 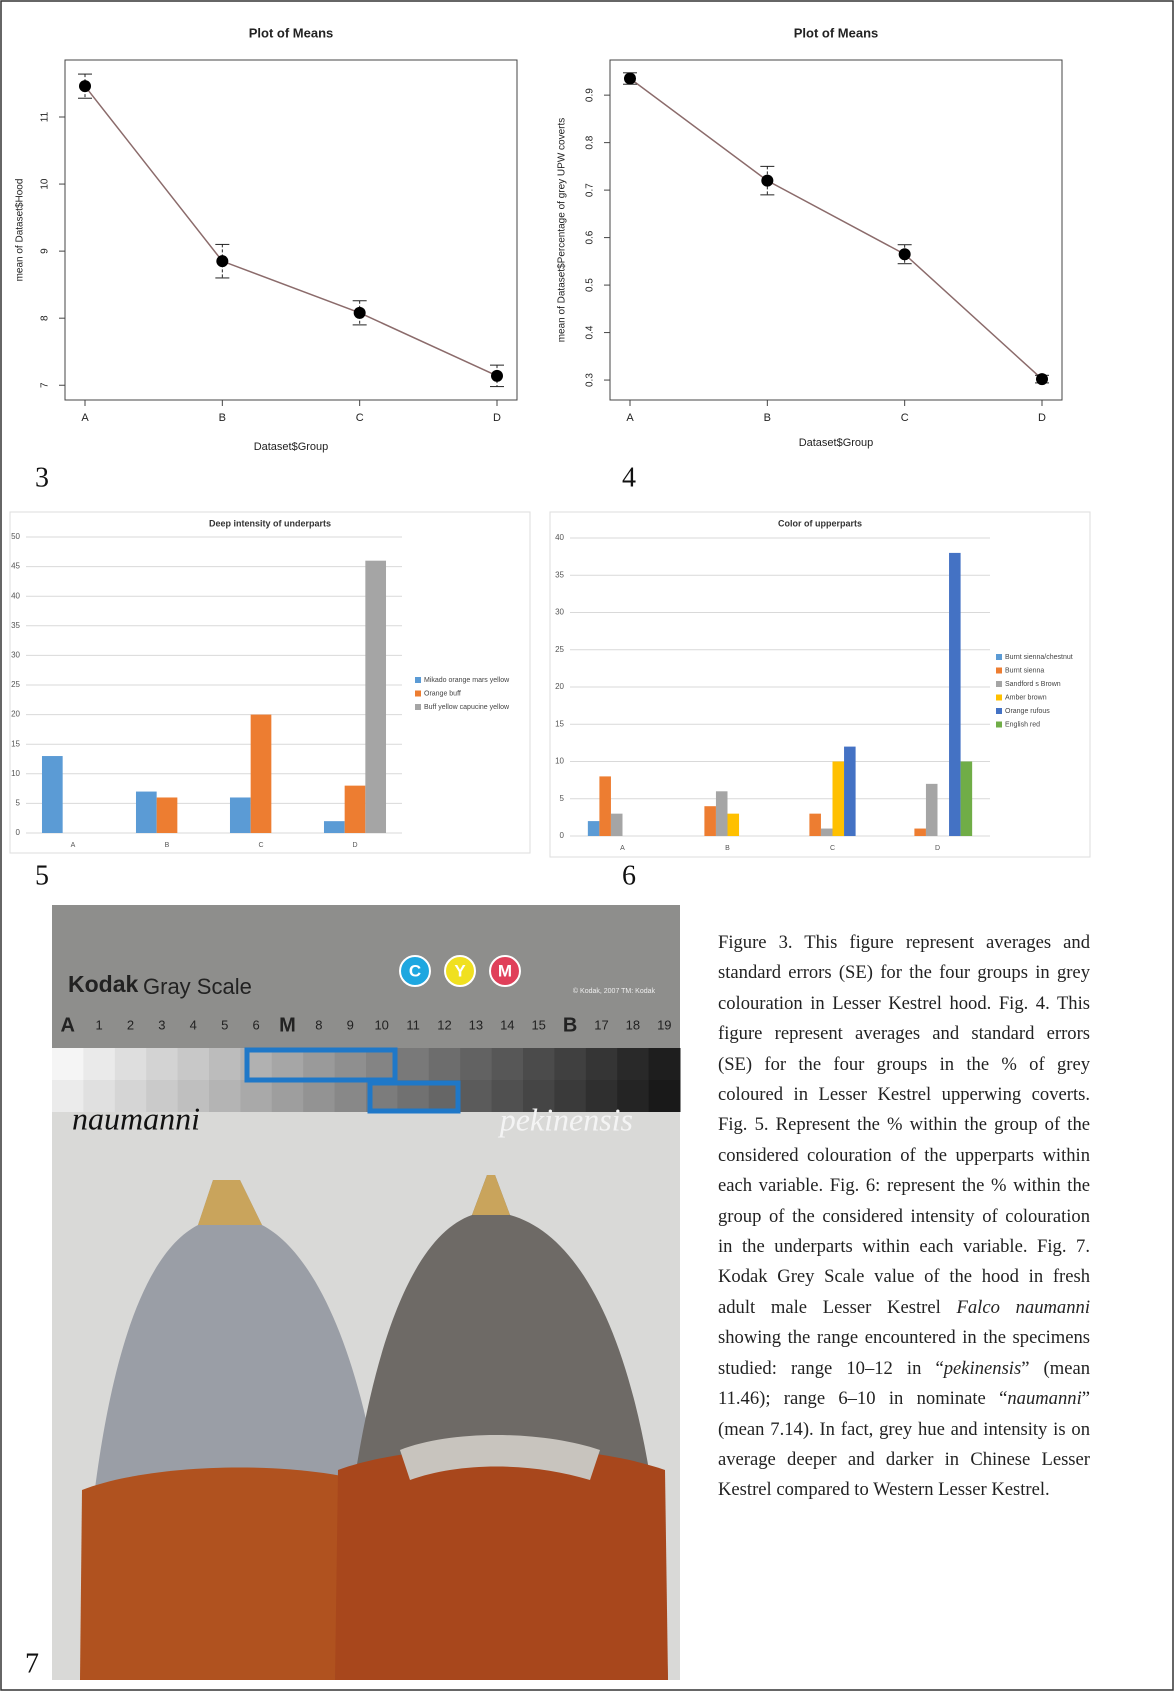 I want to click on brand: Kodak, so click(x=103, y=984).